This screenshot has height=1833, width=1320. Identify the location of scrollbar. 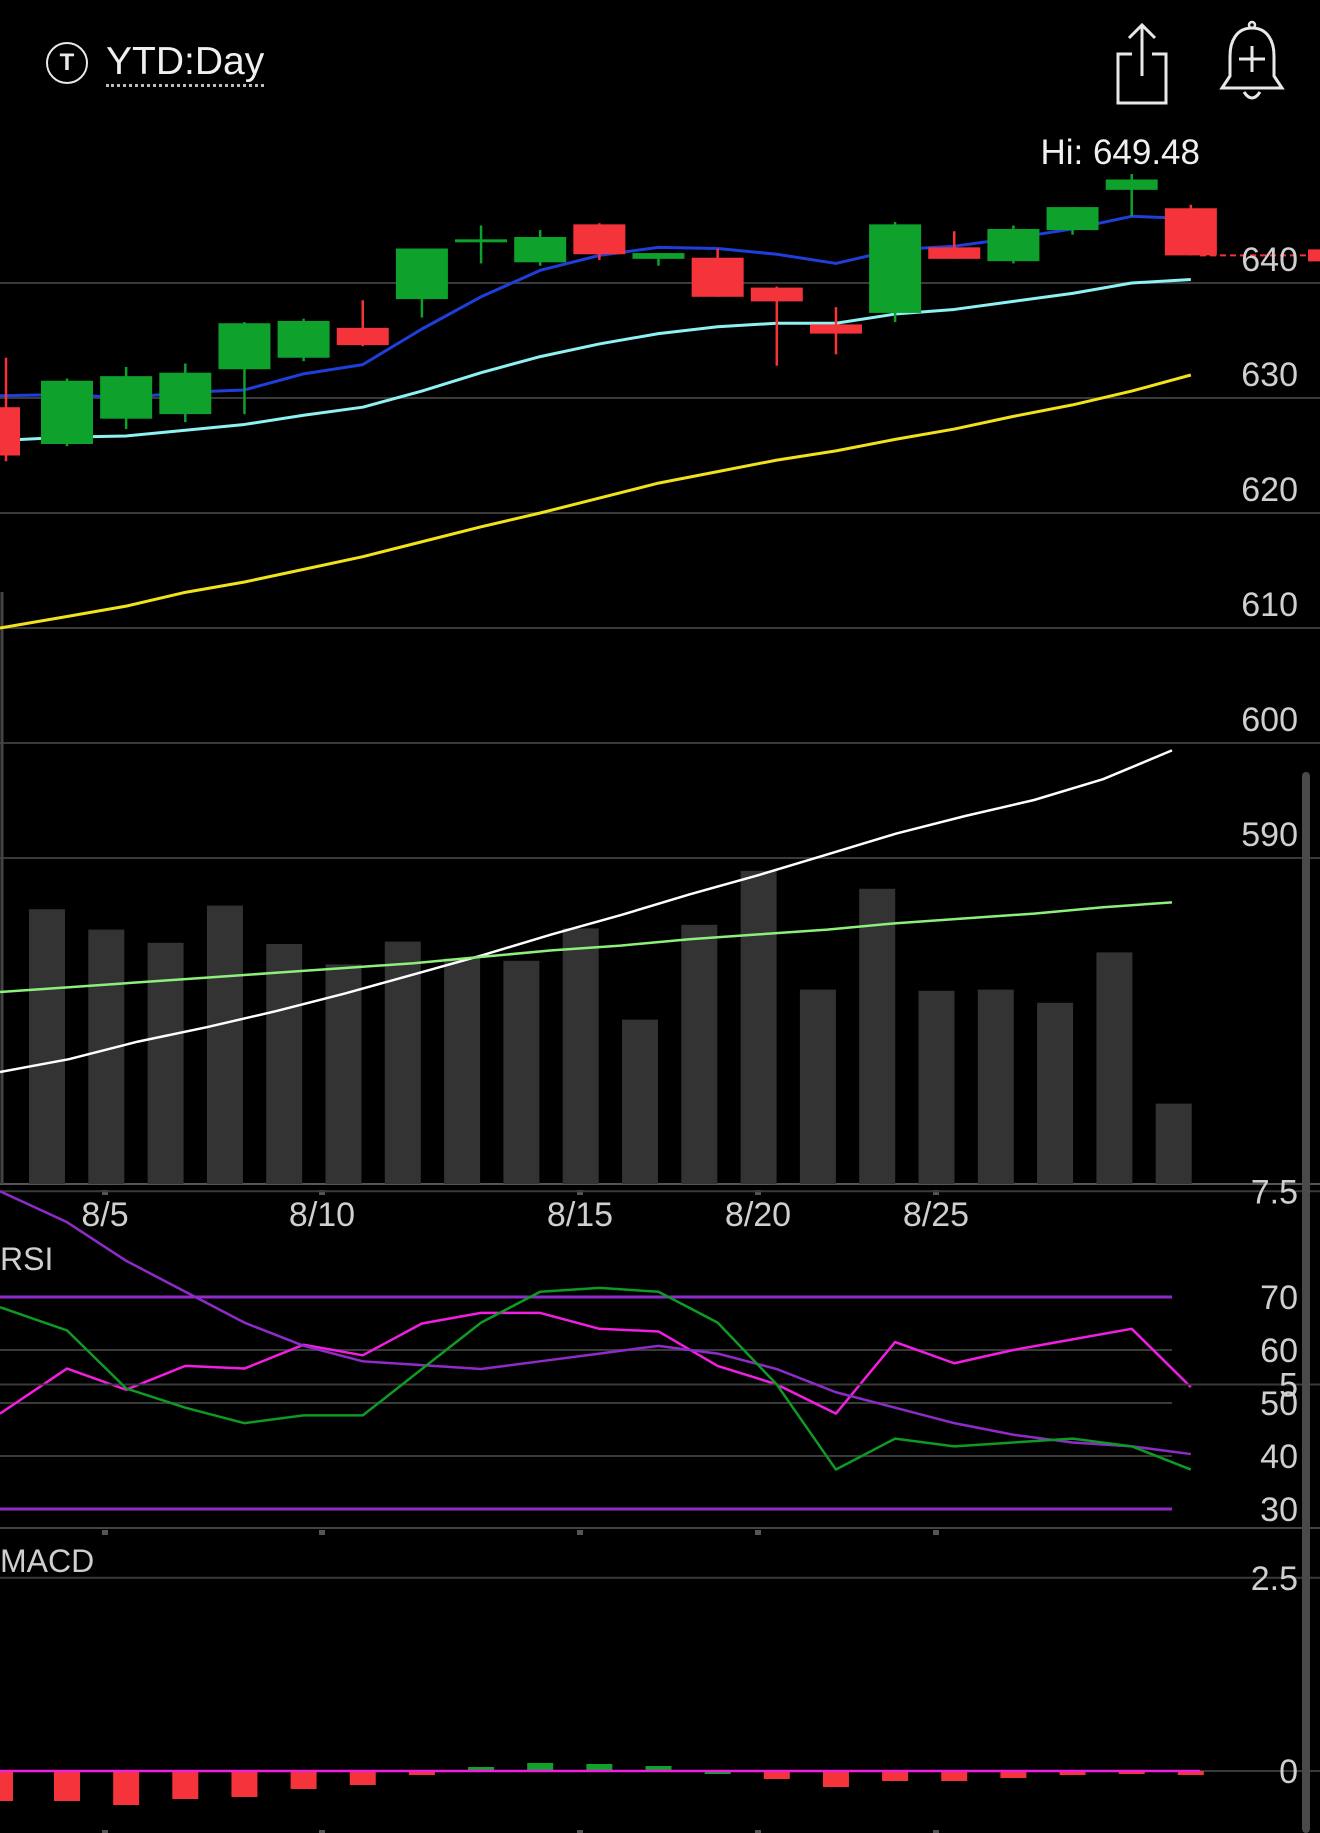
(1306, 1302).